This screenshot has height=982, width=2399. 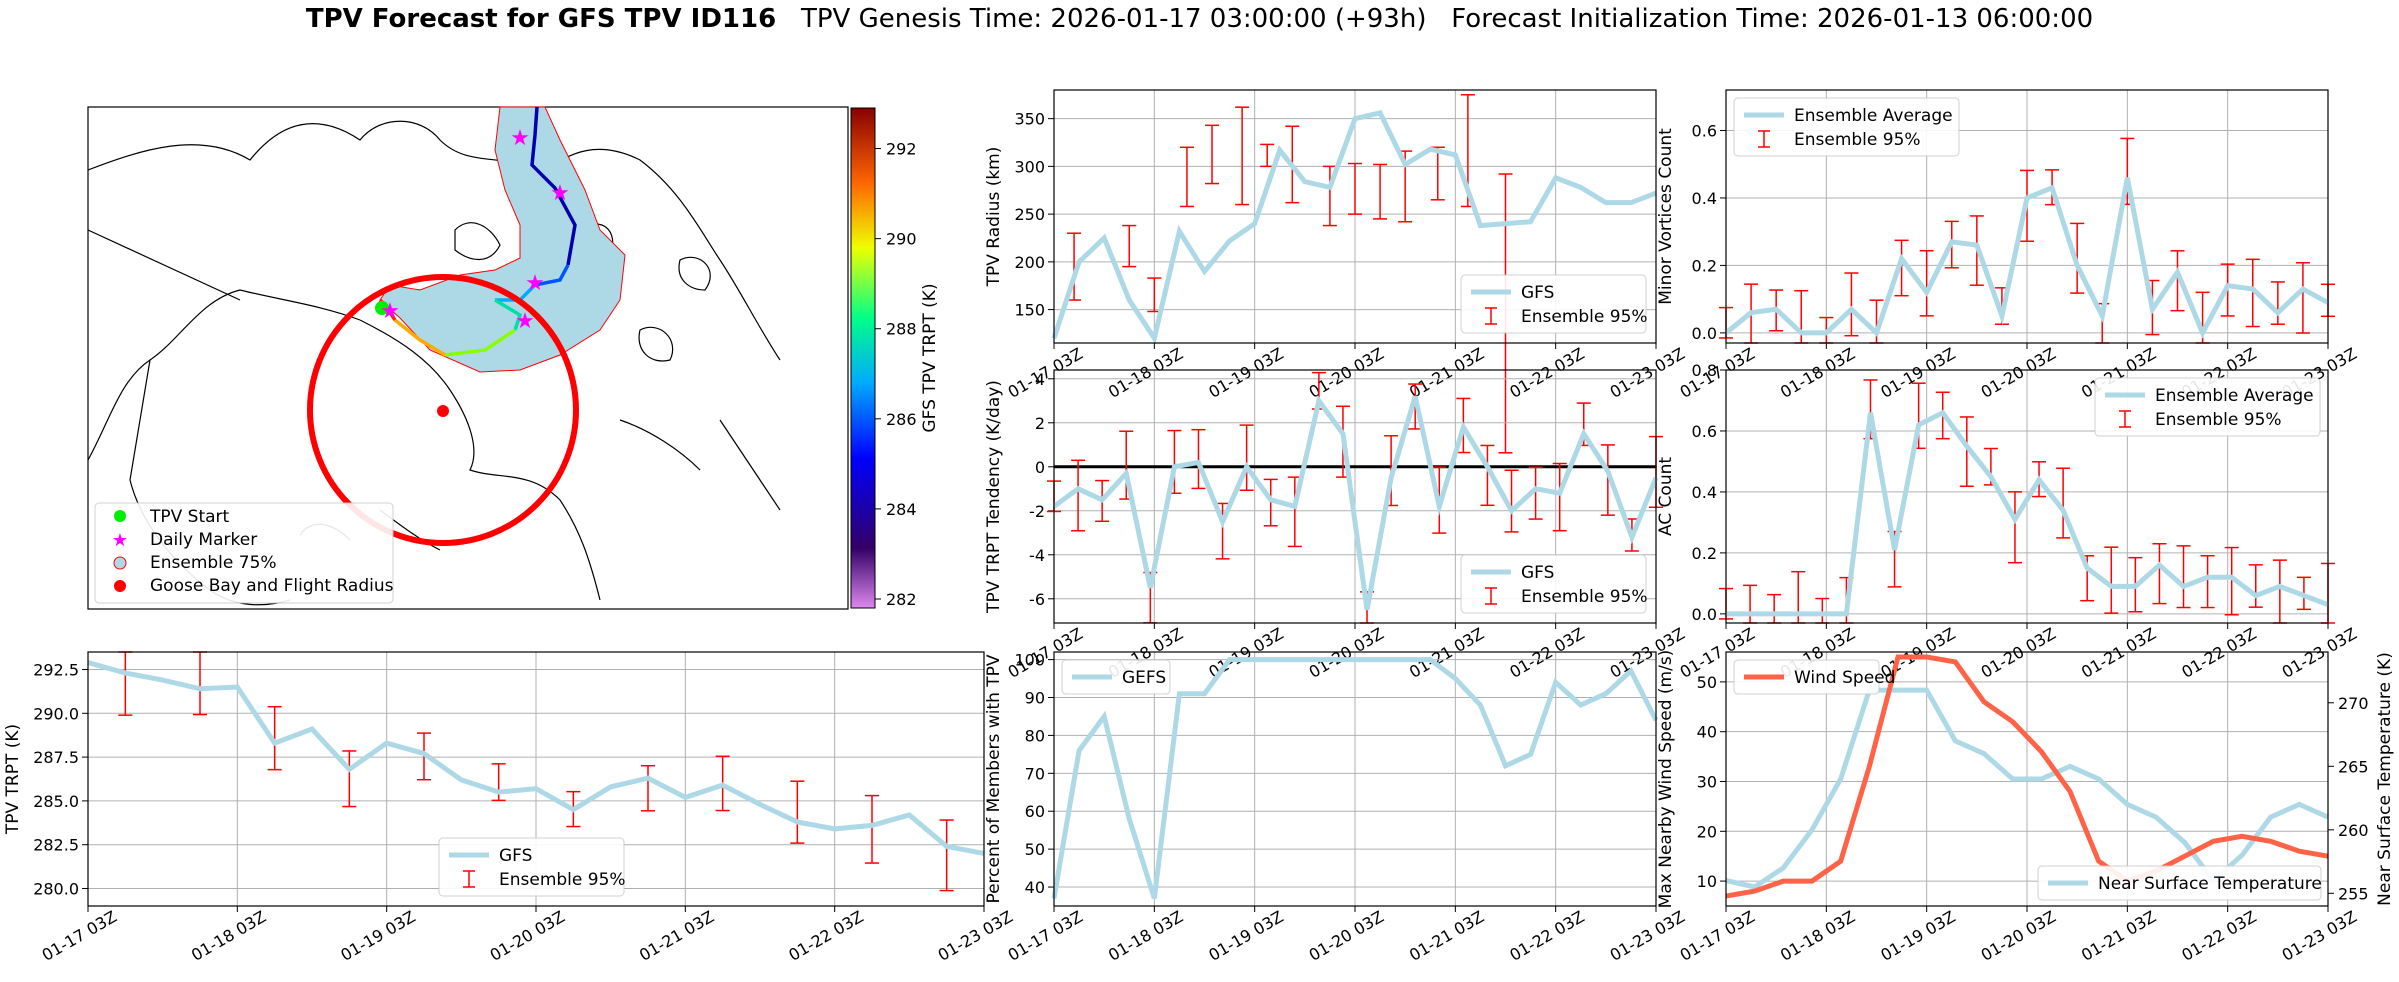 What do you see at coordinates (213, 563) in the screenshot?
I see `map-legend-ensemble: Ensemble 75%` at bounding box center [213, 563].